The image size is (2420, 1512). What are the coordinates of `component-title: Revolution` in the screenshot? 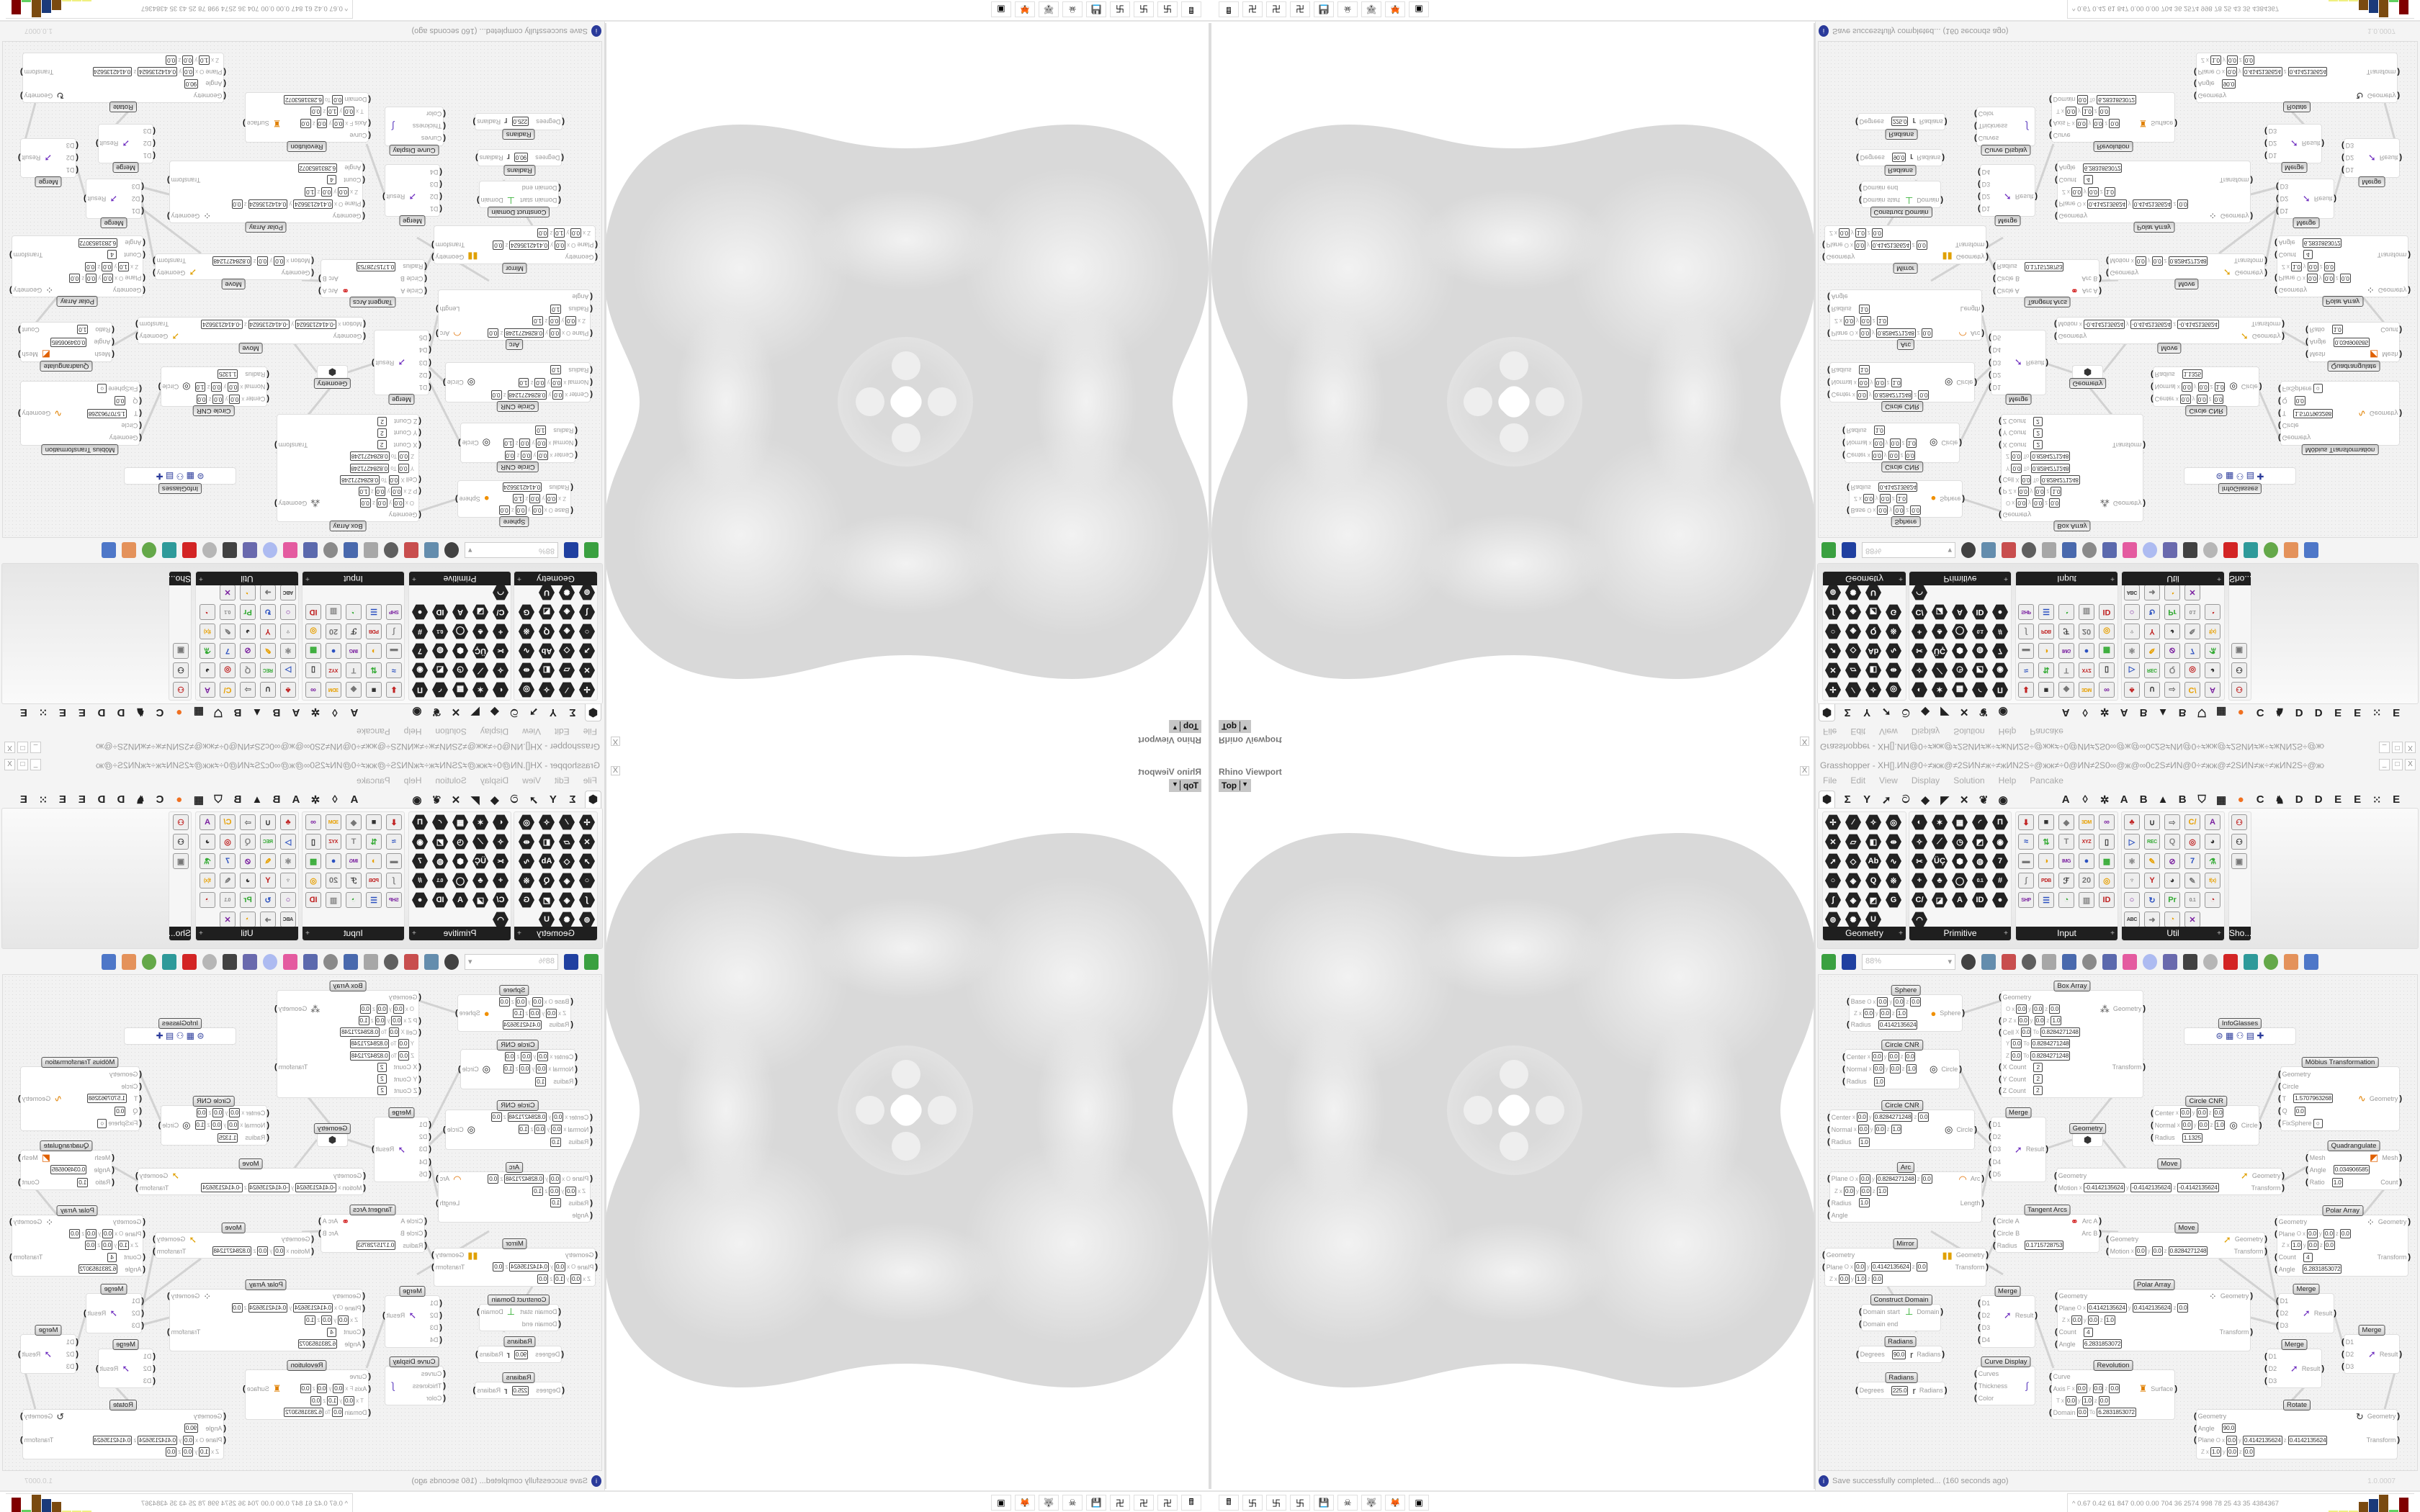 It's located at (307, 146).